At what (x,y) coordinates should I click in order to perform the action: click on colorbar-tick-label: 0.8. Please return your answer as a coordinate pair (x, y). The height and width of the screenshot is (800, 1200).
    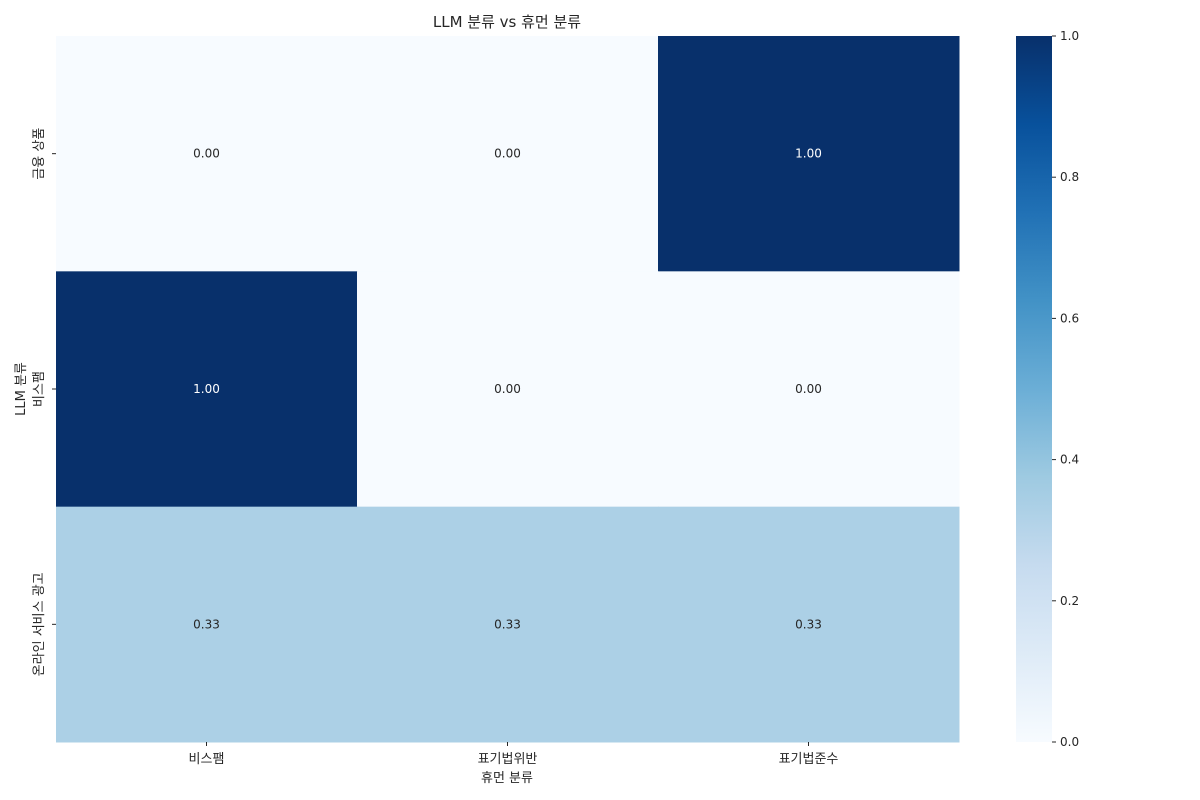
    Looking at the image, I should click on (1069, 177).